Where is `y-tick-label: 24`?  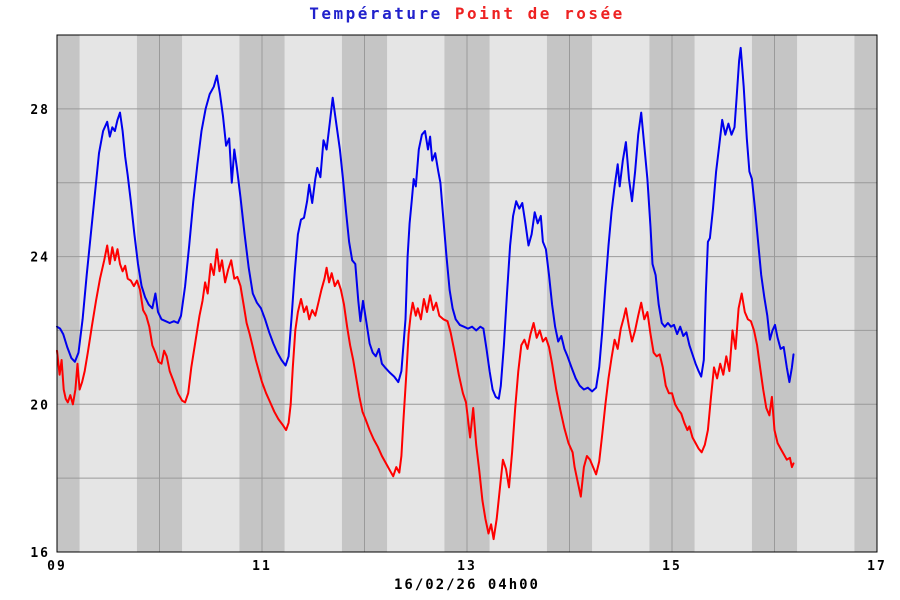 y-tick-label: 24 is located at coordinates (40, 258).